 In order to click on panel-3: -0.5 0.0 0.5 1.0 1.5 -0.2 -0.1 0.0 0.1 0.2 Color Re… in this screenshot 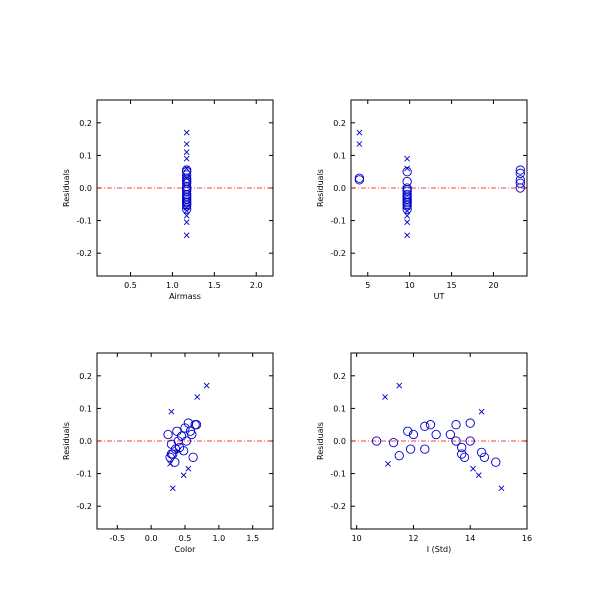, I will do `click(168, 453)`.